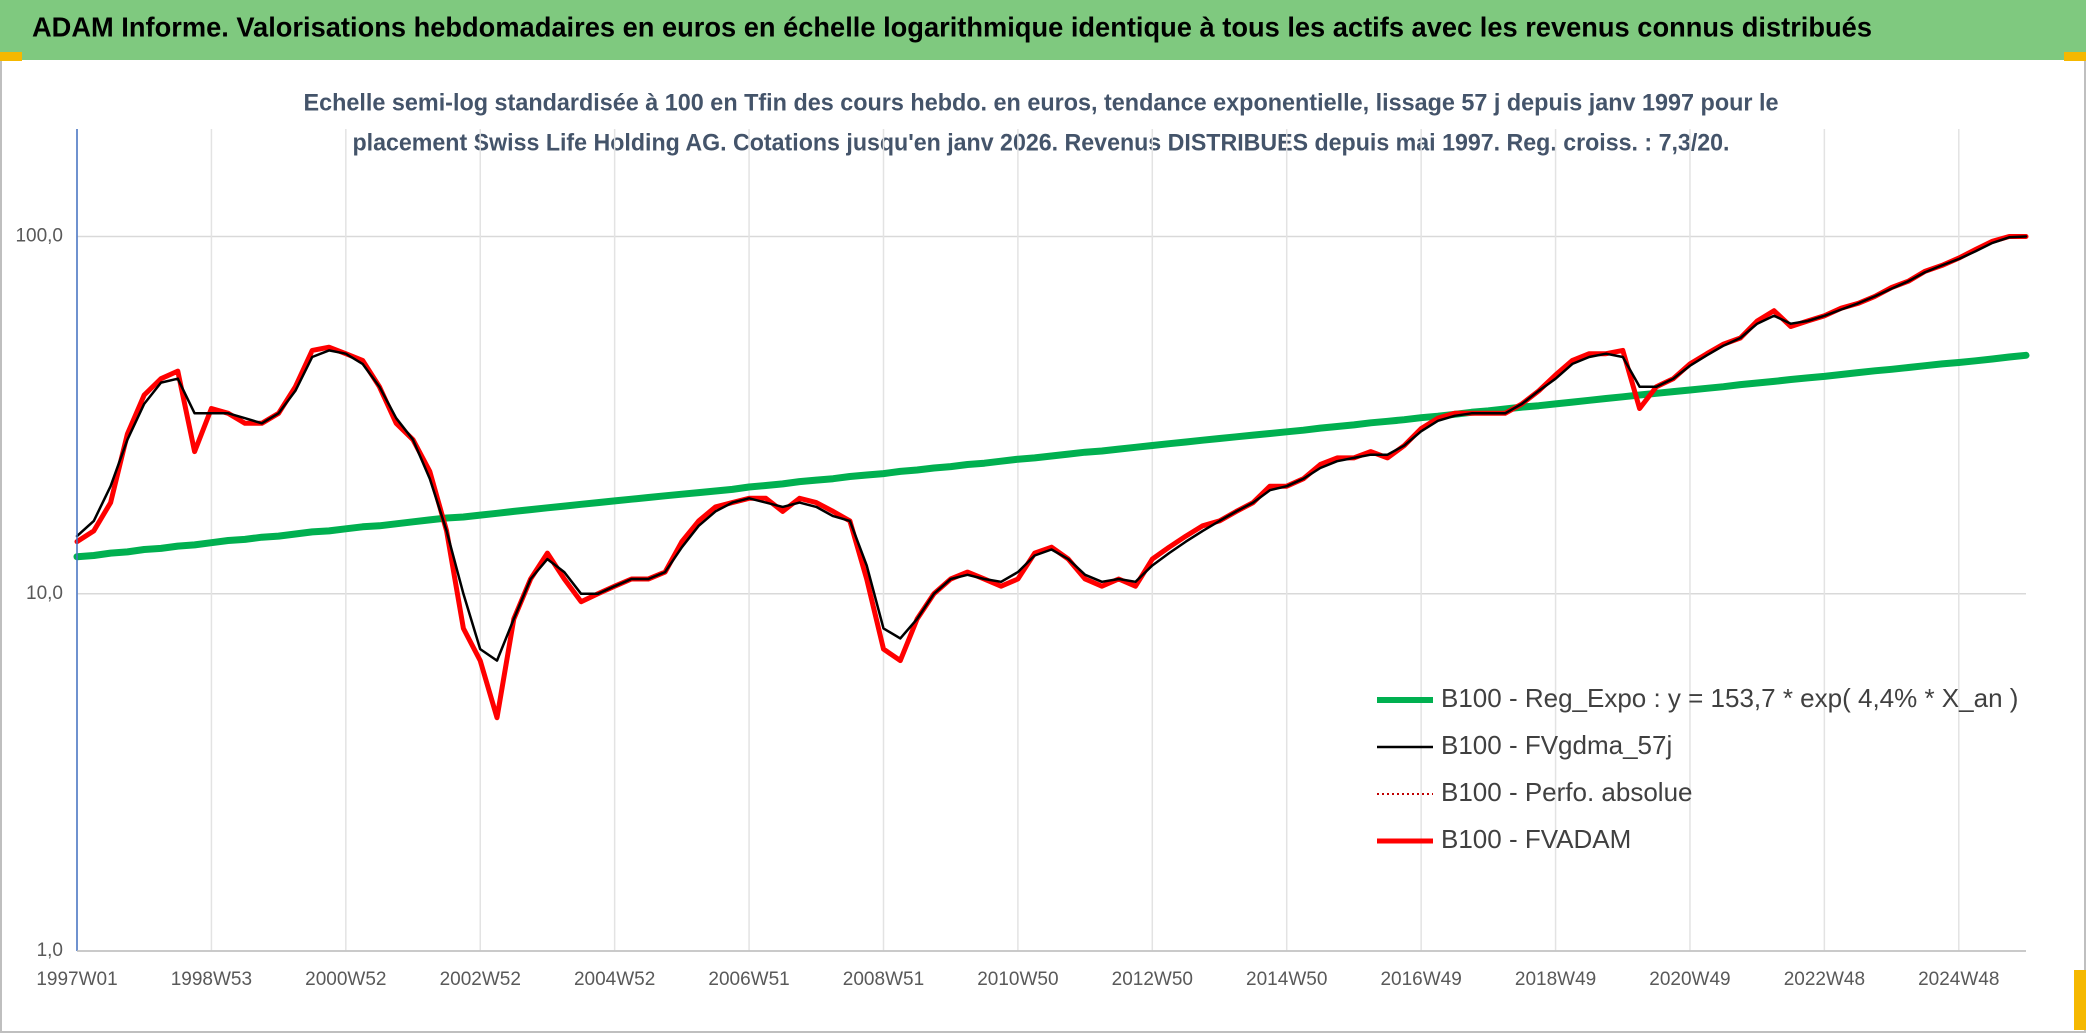  What do you see at coordinates (39, 236) in the screenshot?
I see `y-tick-label: 100,0` at bounding box center [39, 236].